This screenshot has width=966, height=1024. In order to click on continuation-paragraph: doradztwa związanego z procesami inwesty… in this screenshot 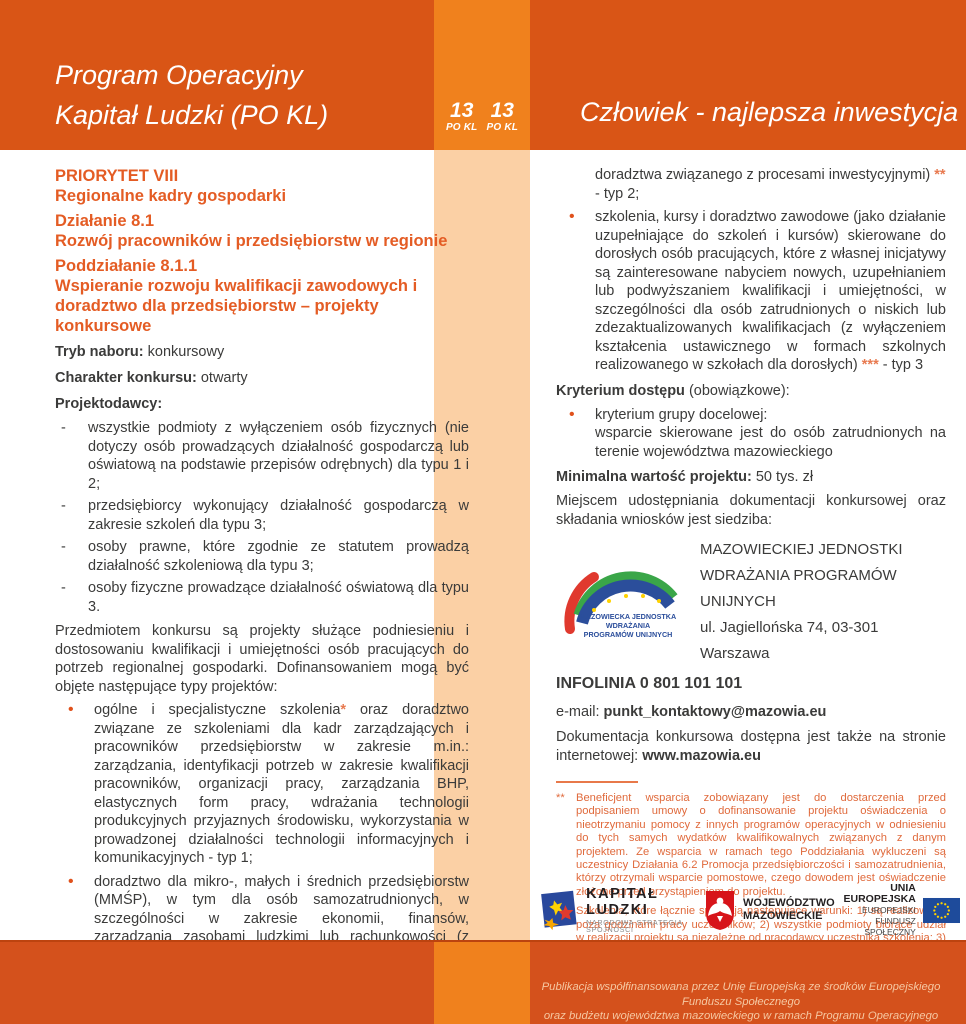, I will do `click(770, 184)`.